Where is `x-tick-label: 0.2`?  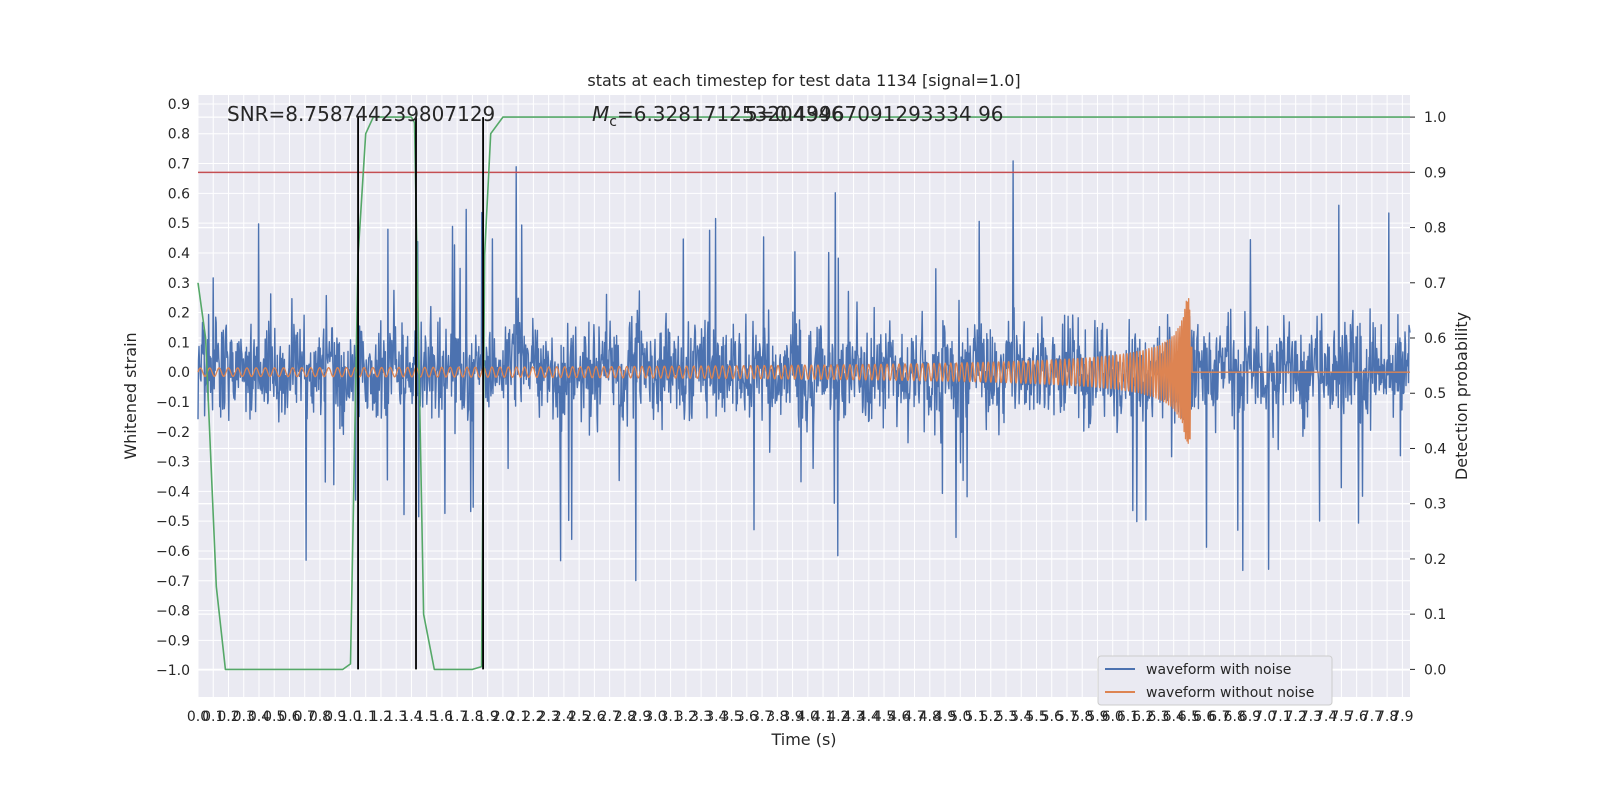 x-tick-label: 0.2 is located at coordinates (228, 717).